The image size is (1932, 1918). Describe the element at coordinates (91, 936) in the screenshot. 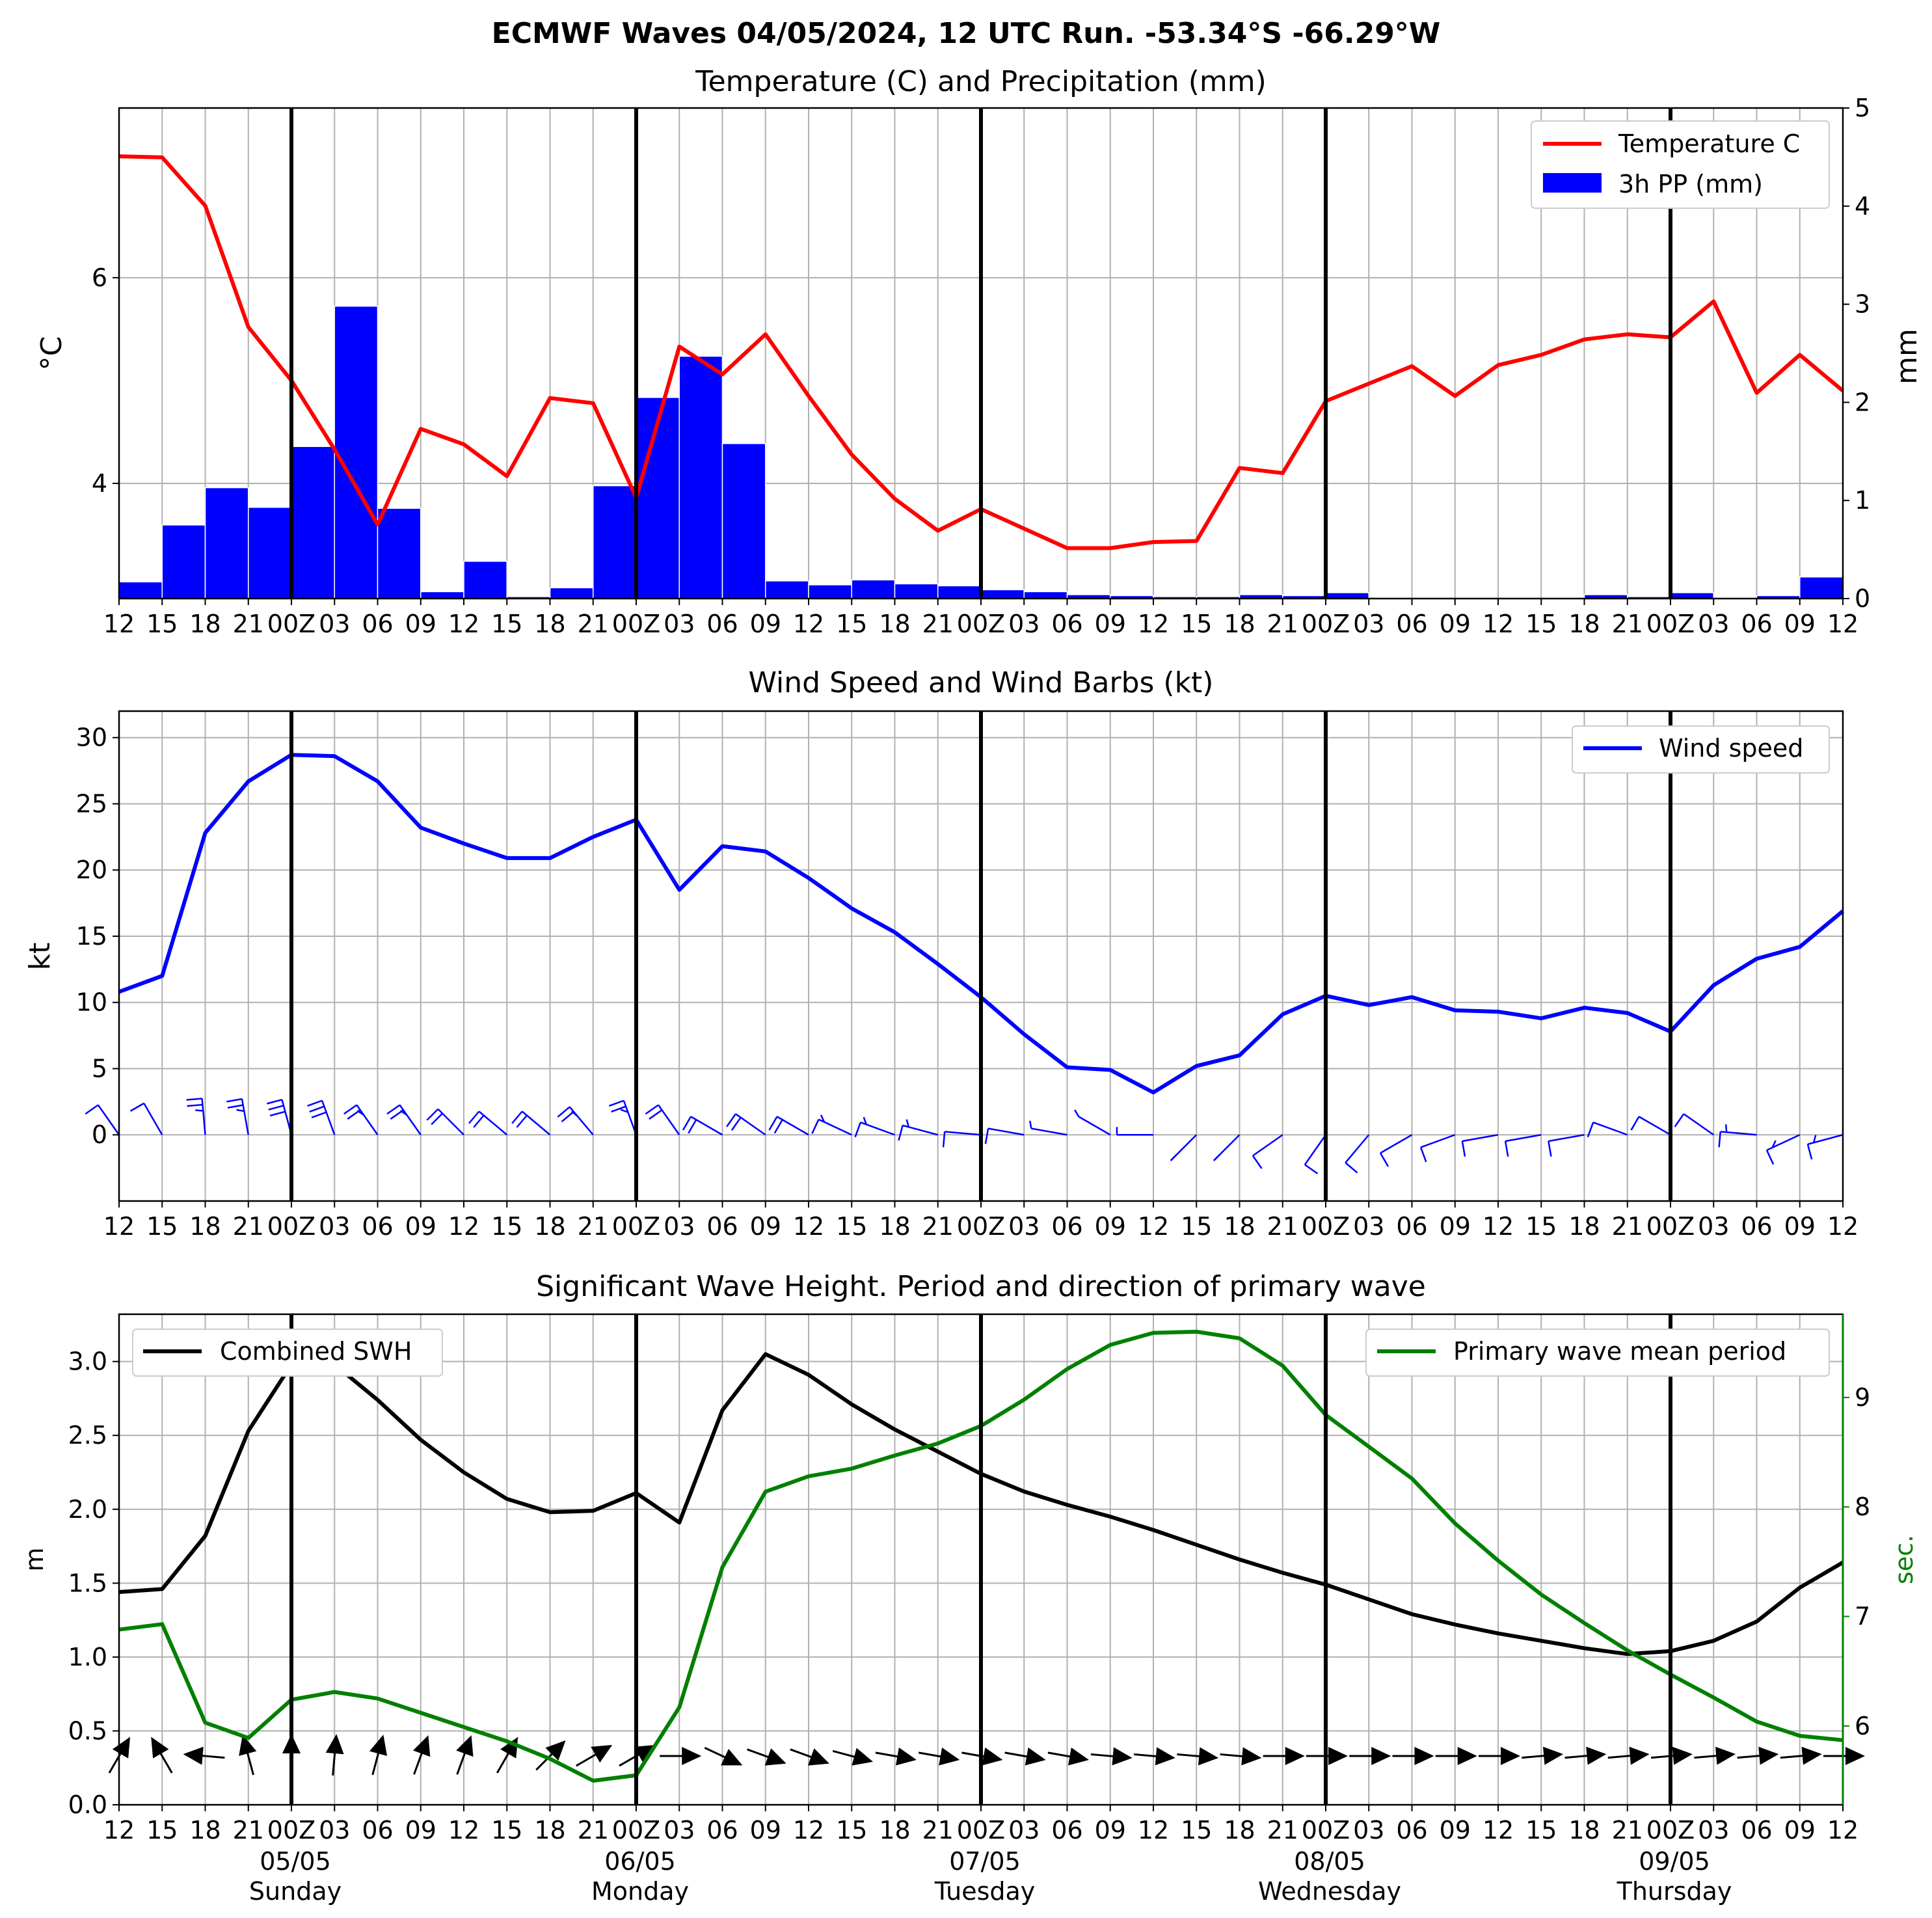

I see `y-tick-label: 15` at that location.